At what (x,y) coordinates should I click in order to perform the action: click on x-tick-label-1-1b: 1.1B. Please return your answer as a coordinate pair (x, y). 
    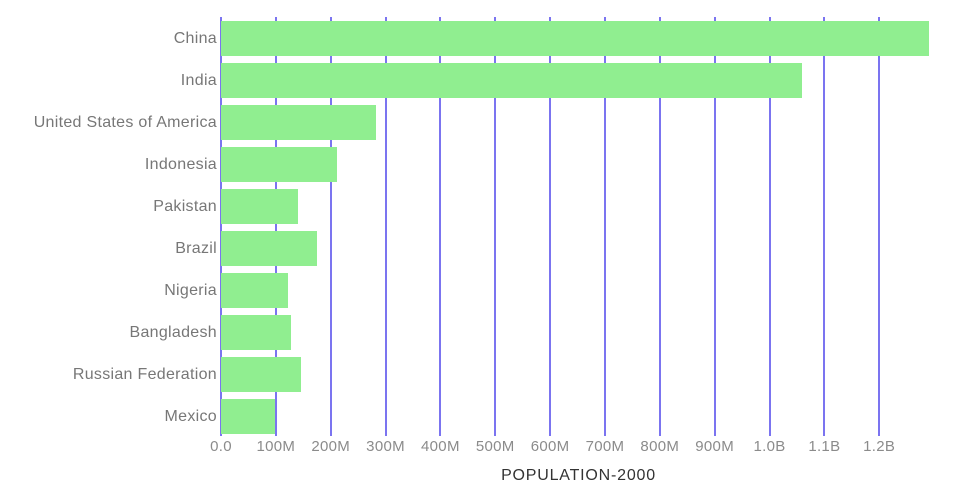
    Looking at the image, I should click on (824, 446).